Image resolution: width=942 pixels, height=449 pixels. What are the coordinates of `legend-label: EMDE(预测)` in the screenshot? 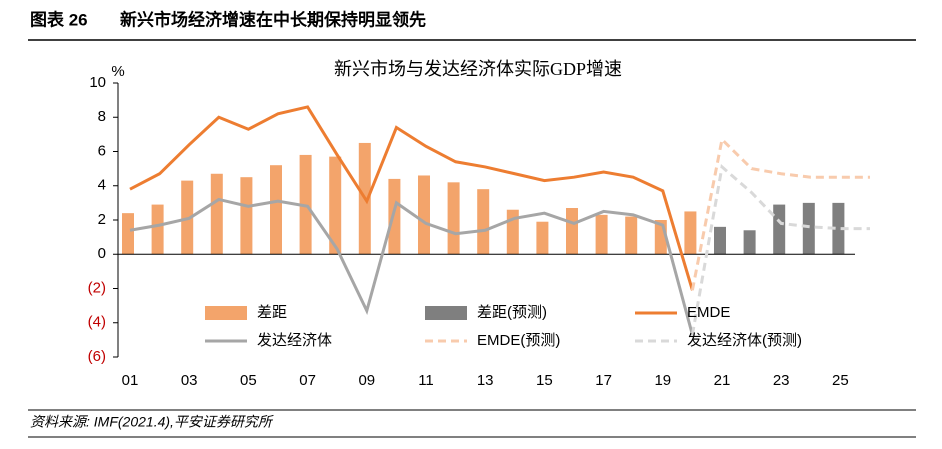 It's located at (518, 340).